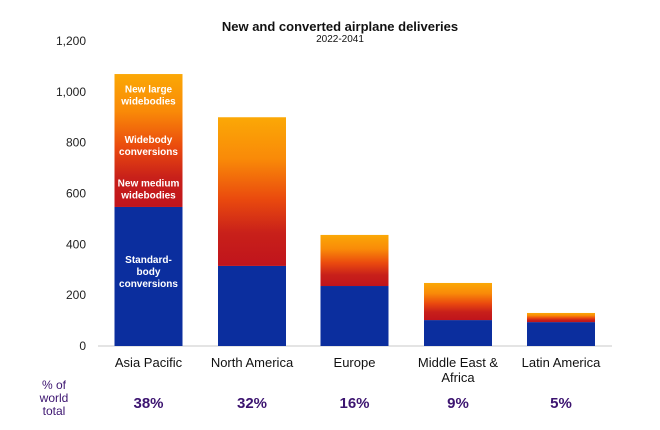 Image resolution: width=660 pixels, height=430 pixels. Describe the element at coordinates (76, 143) in the screenshot. I see `y-tick-label: 800` at that location.